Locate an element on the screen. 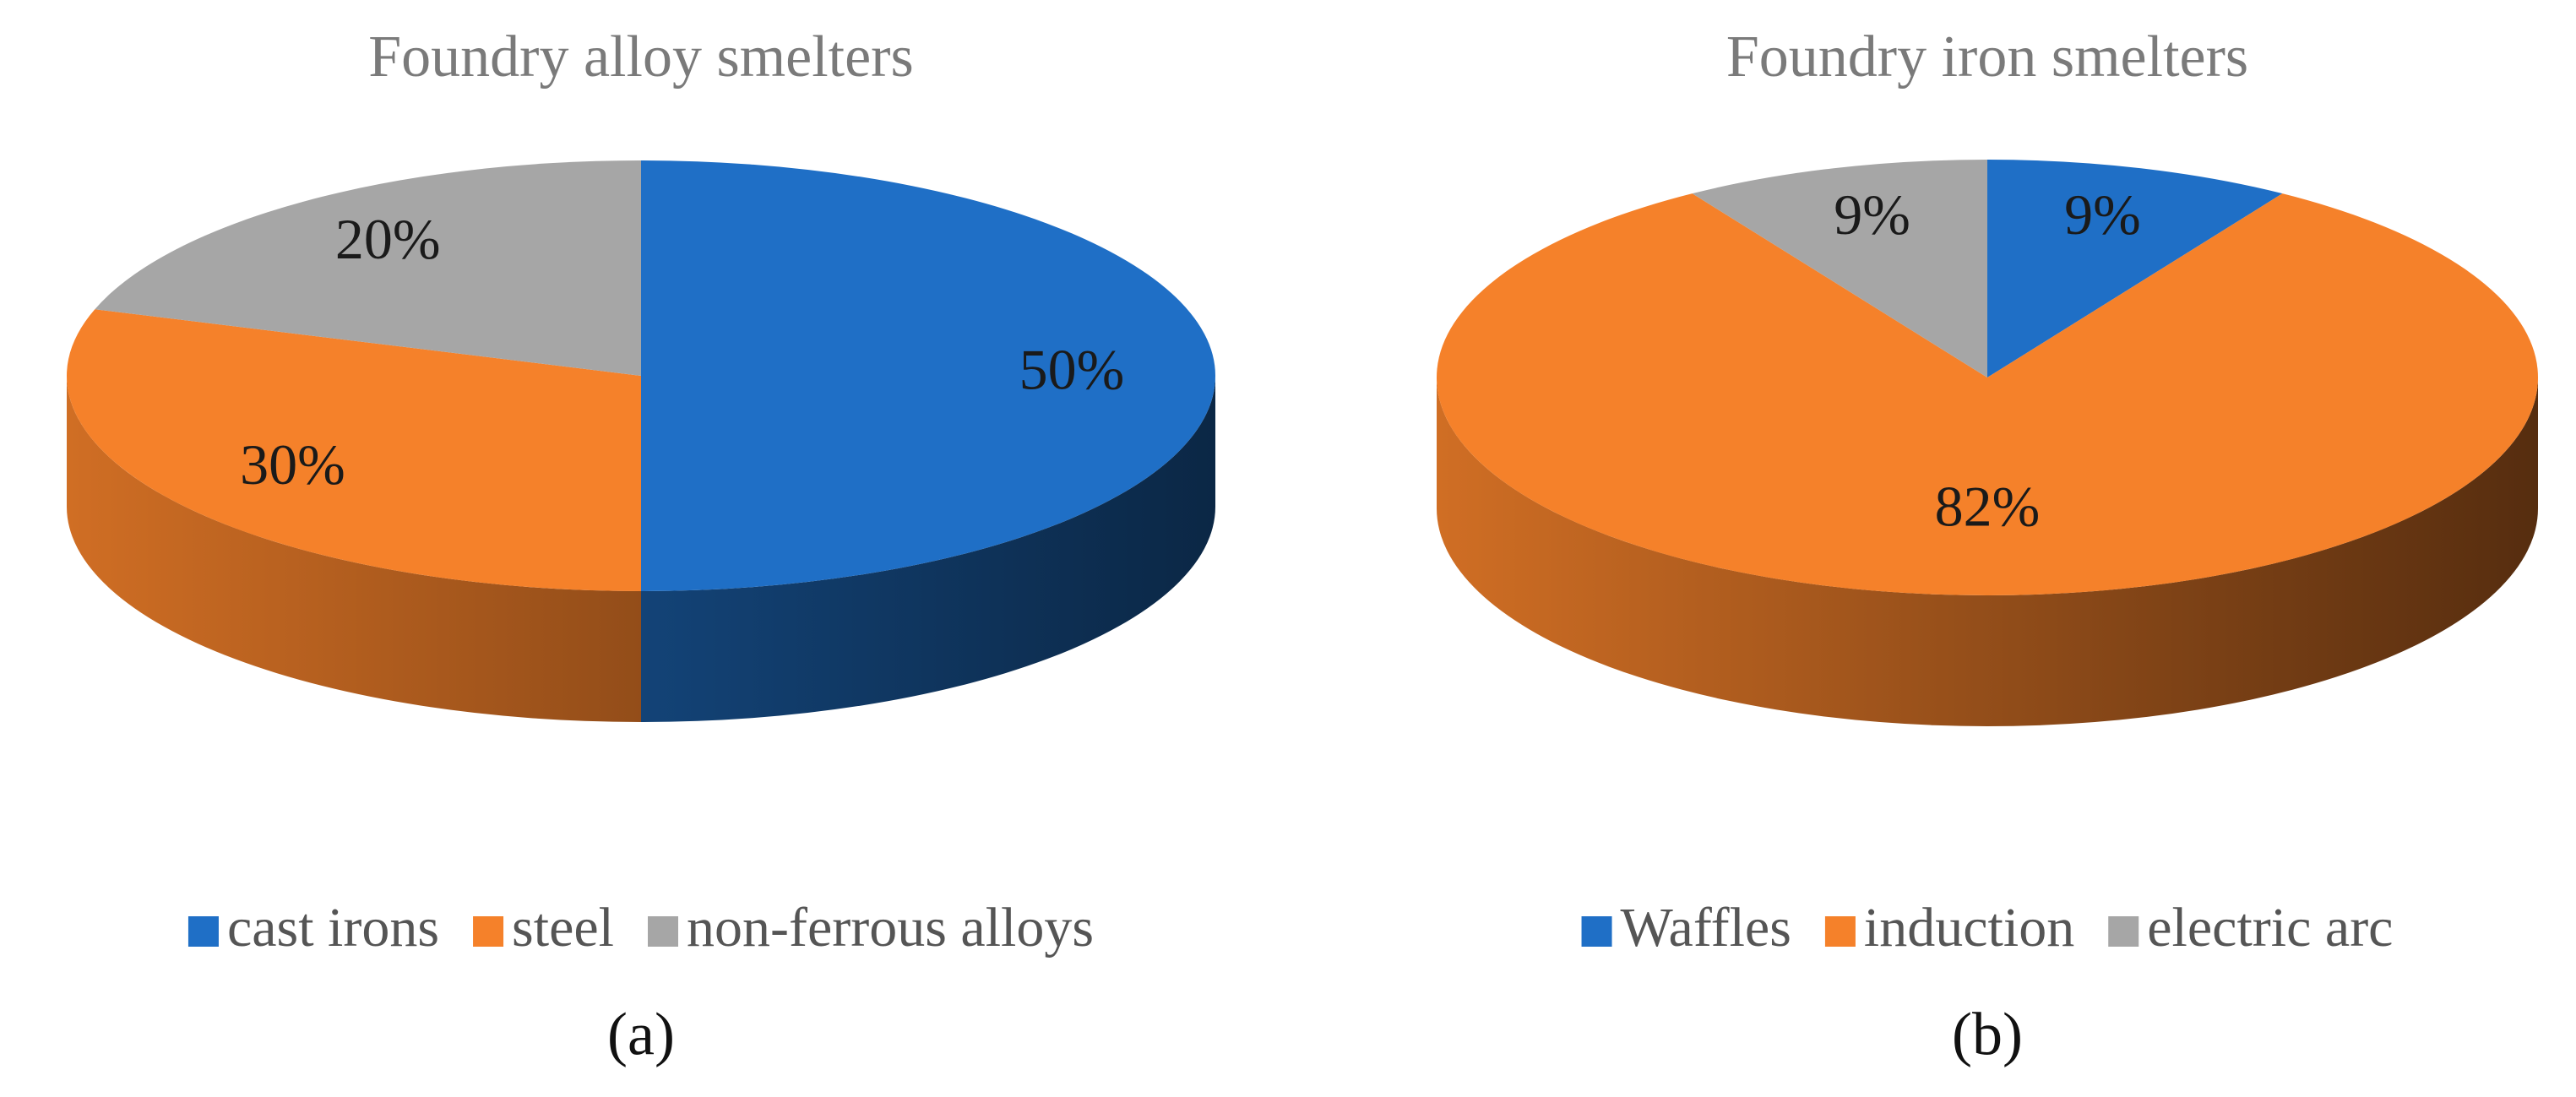 Image resolution: width=2576 pixels, height=1097 pixels. legend-label: induction is located at coordinates (1969, 928).